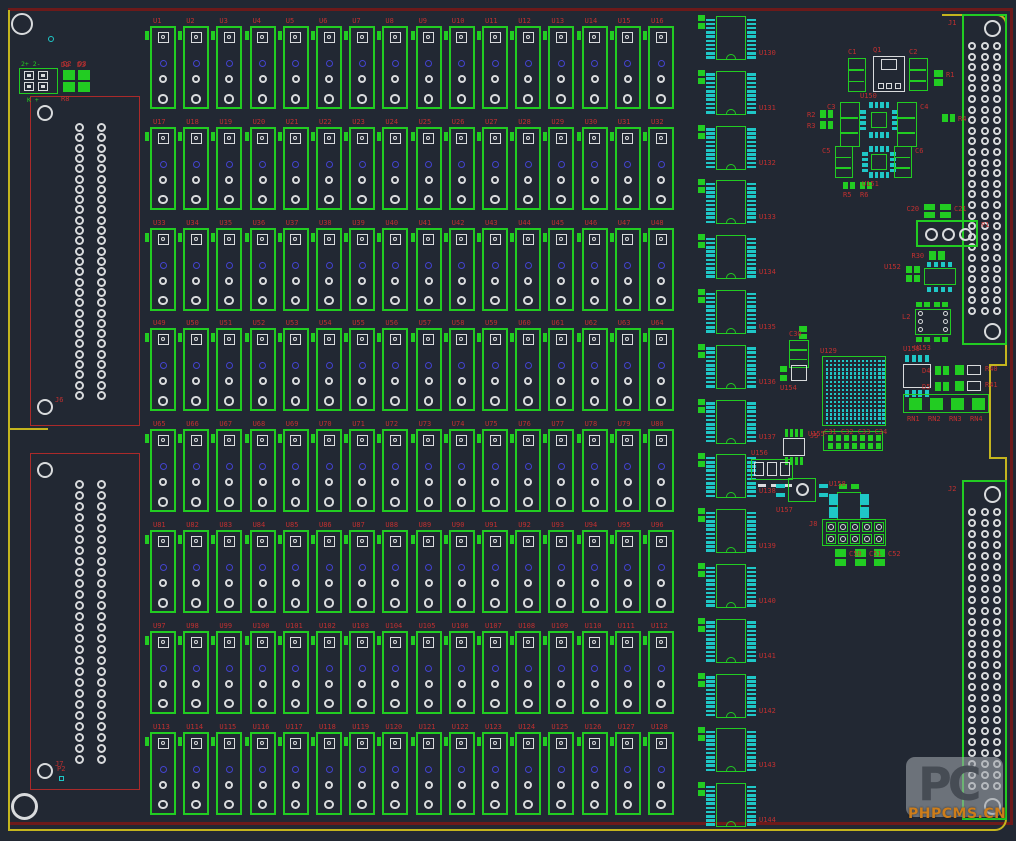 This screenshot has height=841, width=1016. I want to click on relay-U120: U120, so click(393, 769).